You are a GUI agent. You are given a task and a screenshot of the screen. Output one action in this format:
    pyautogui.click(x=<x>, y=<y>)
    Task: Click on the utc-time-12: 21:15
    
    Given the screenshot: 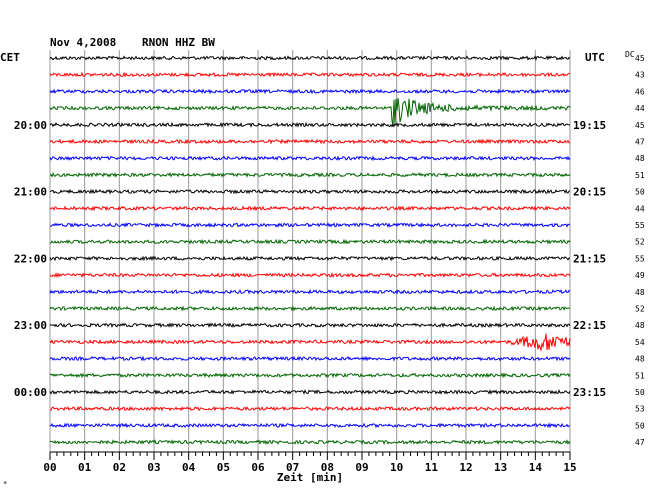 What is the action you would take?
    pyautogui.click(x=589, y=258)
    